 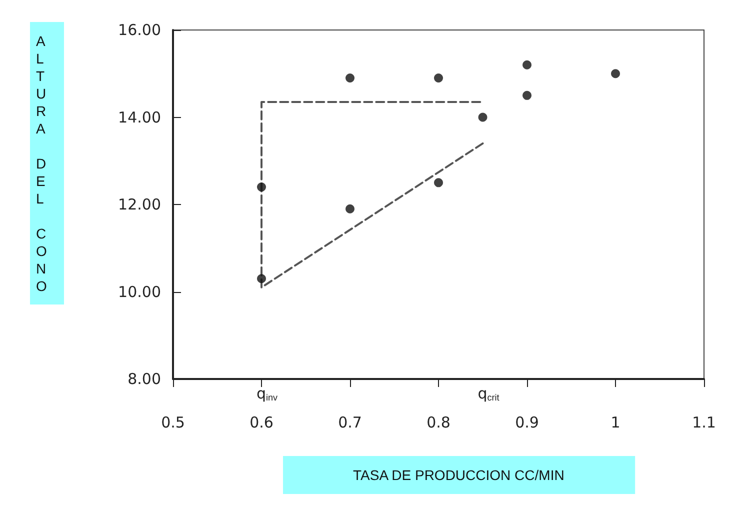 What do you see at coordinates (438, 423) in the screenshot?
I see `x-tick-label: 0.8` at bounding box center [438, 423].